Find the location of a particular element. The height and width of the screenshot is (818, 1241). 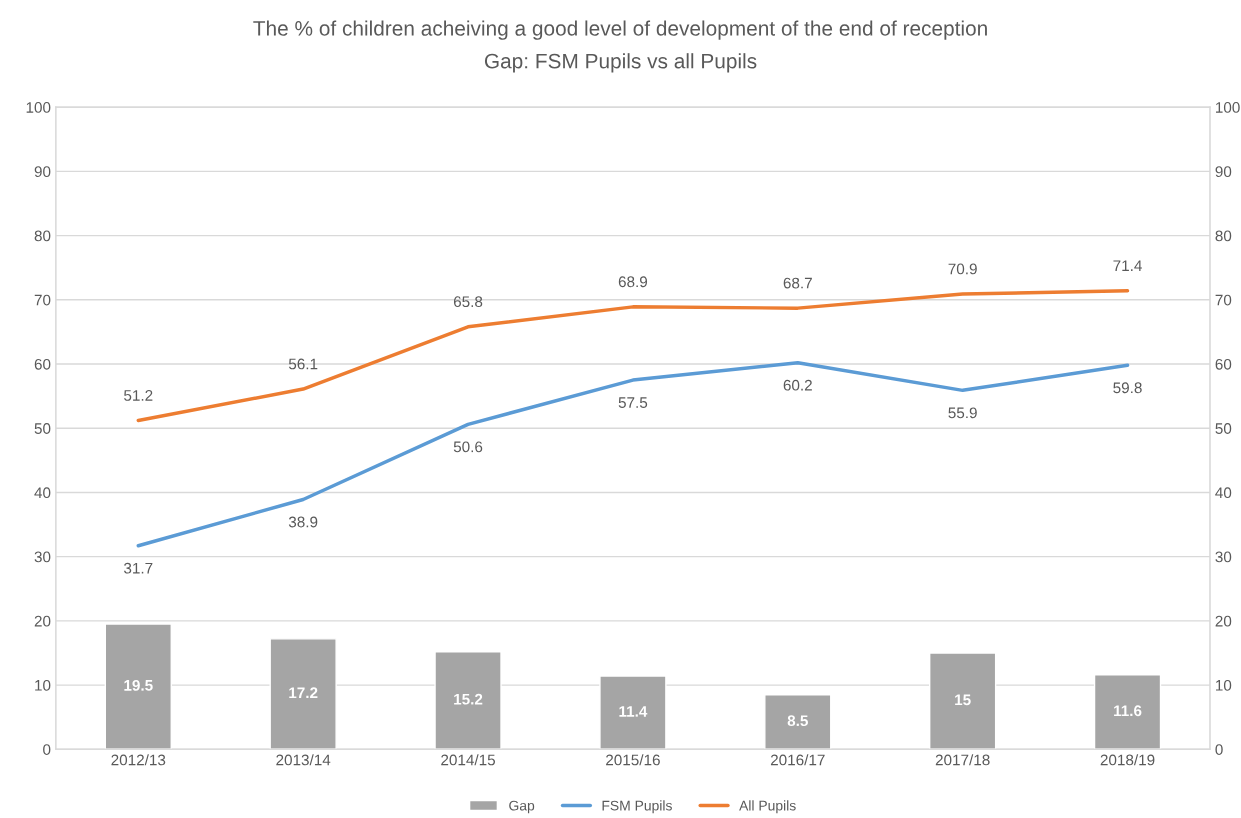

data-label: 15.2 is located at coordinates (468, 699).